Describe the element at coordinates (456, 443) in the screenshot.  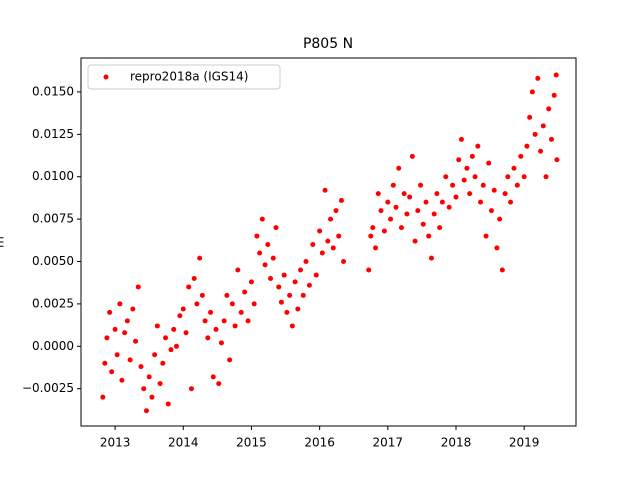
I see `x-tick-label: 2018` at that location.